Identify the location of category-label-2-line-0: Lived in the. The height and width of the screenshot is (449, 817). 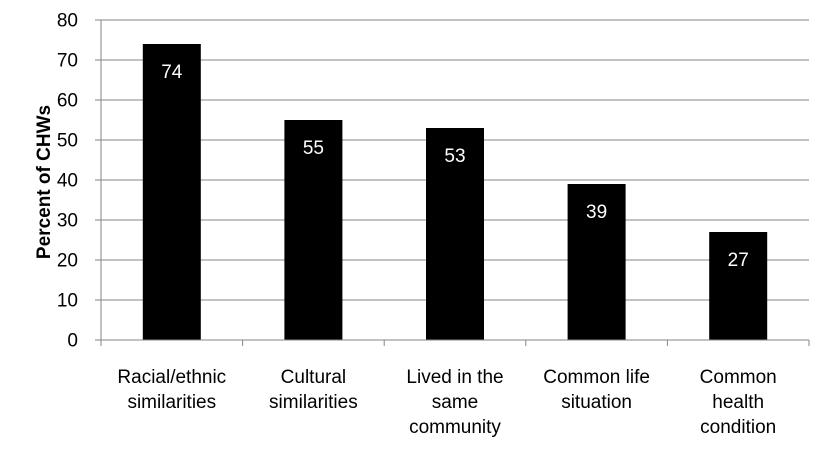
(454, 377).